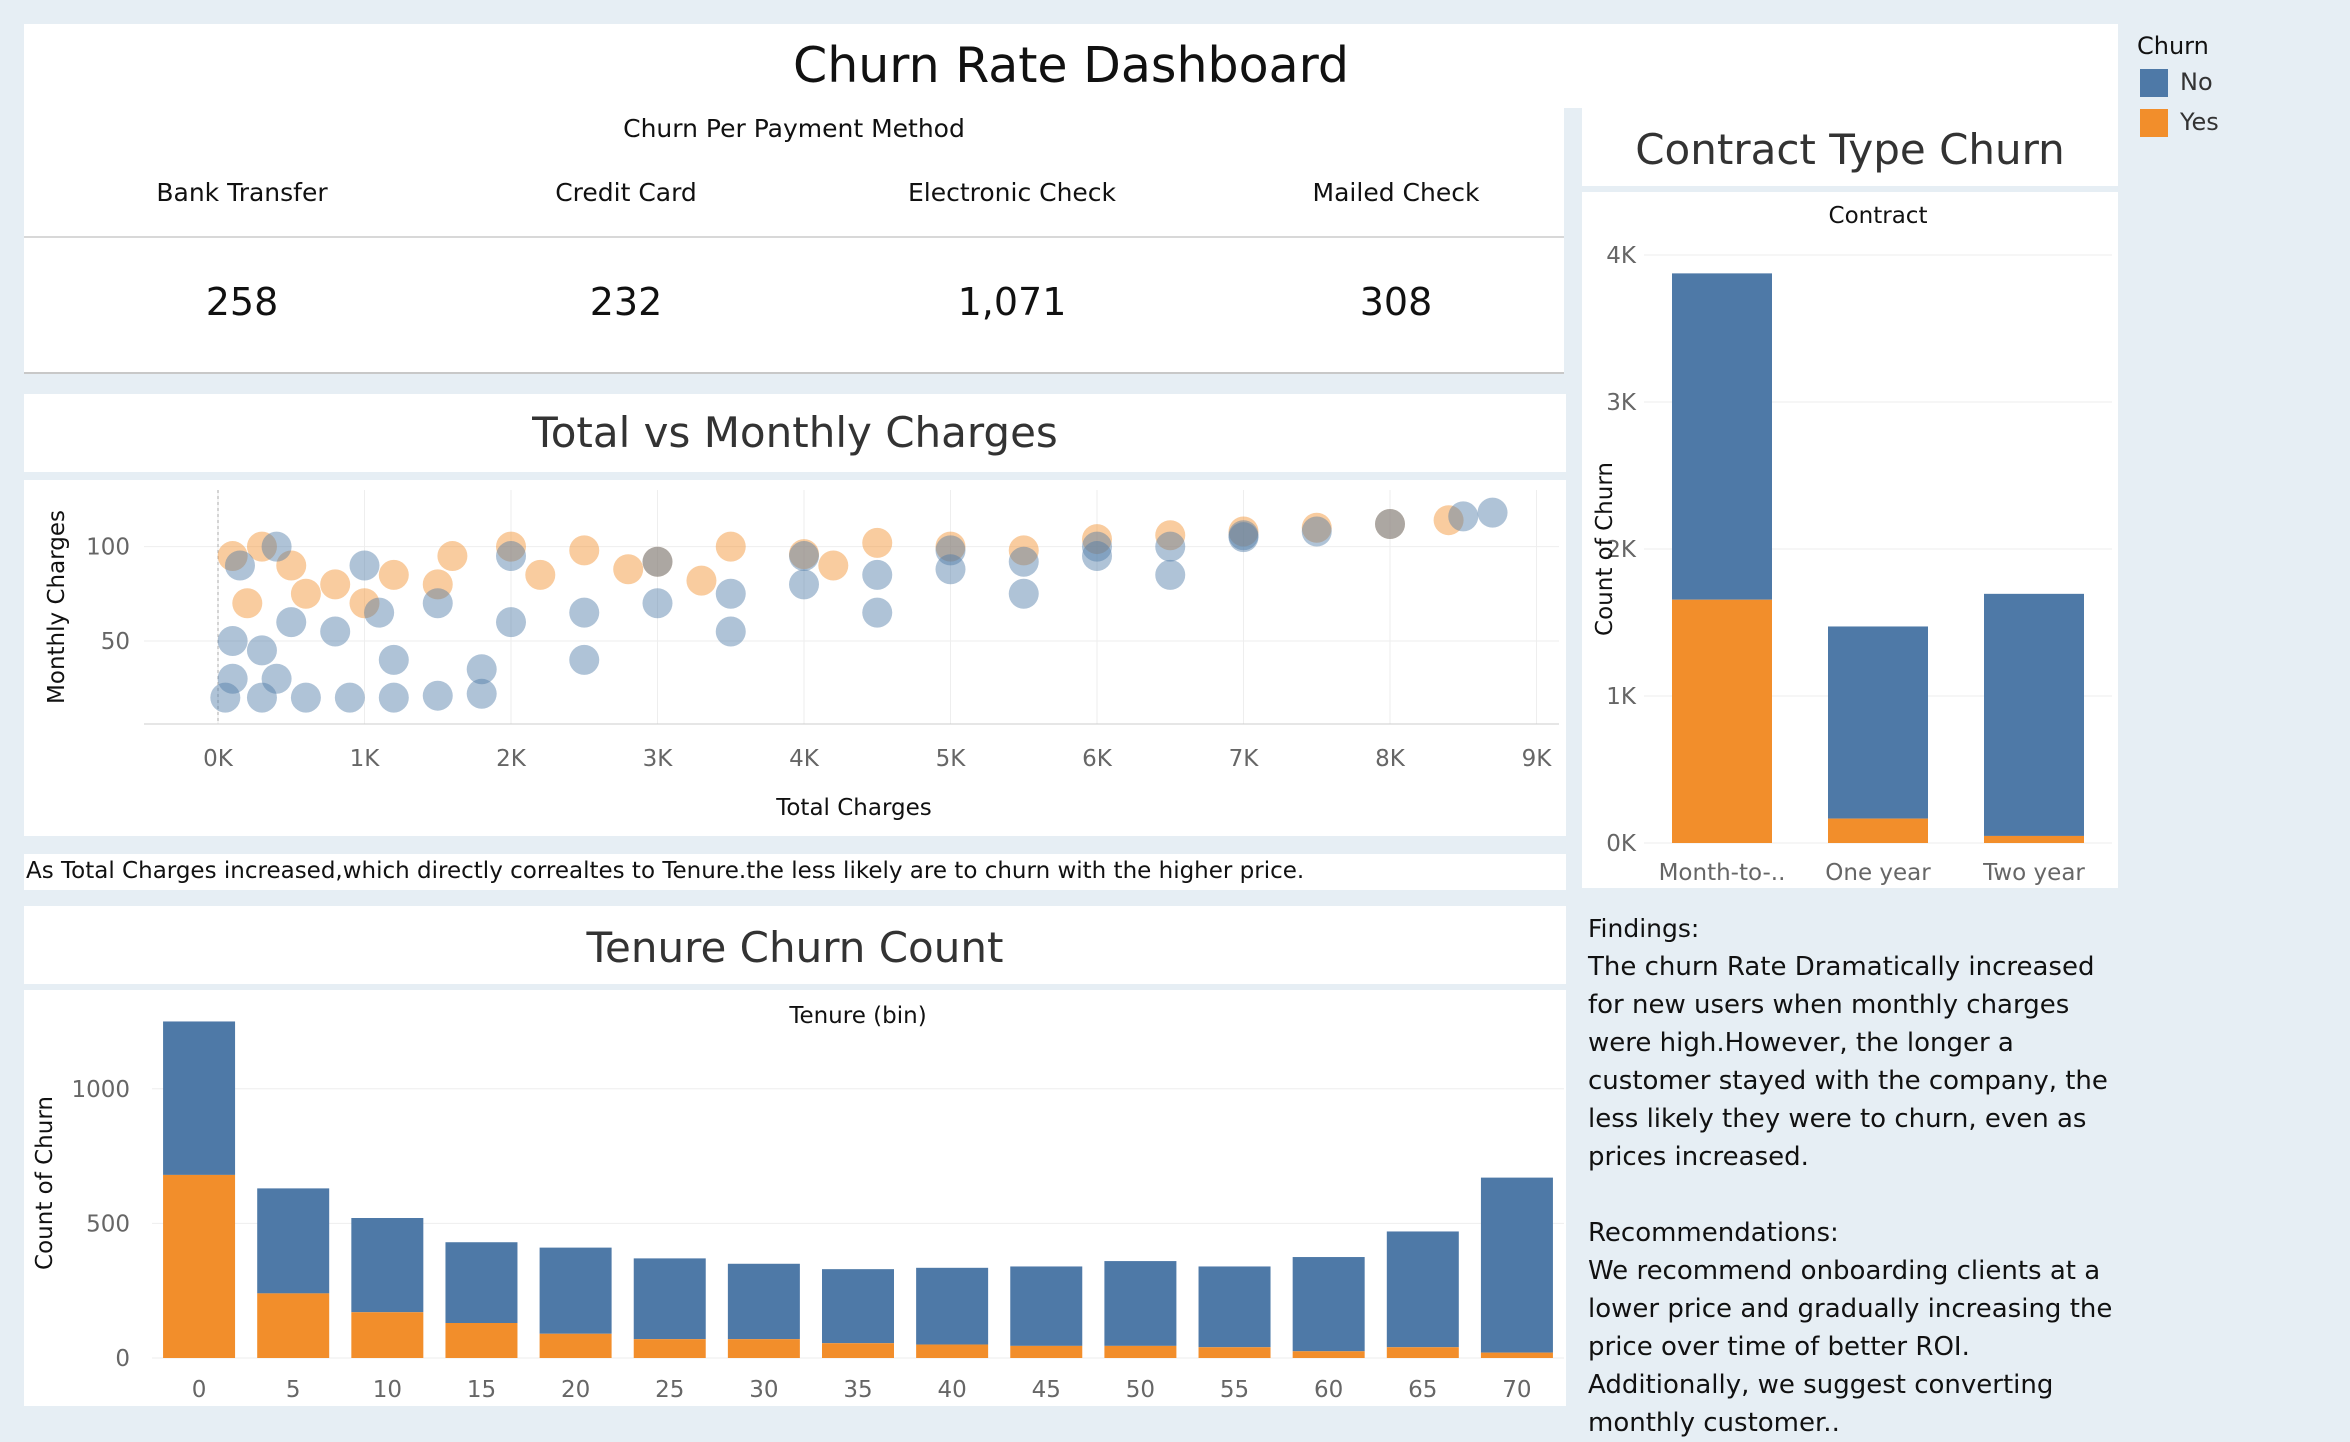 This screenshot has width=2350, height=1442. Describe the element at coordinates (1621, 256) in the screenshot. I see `y-tick-label: 4K` at that location.